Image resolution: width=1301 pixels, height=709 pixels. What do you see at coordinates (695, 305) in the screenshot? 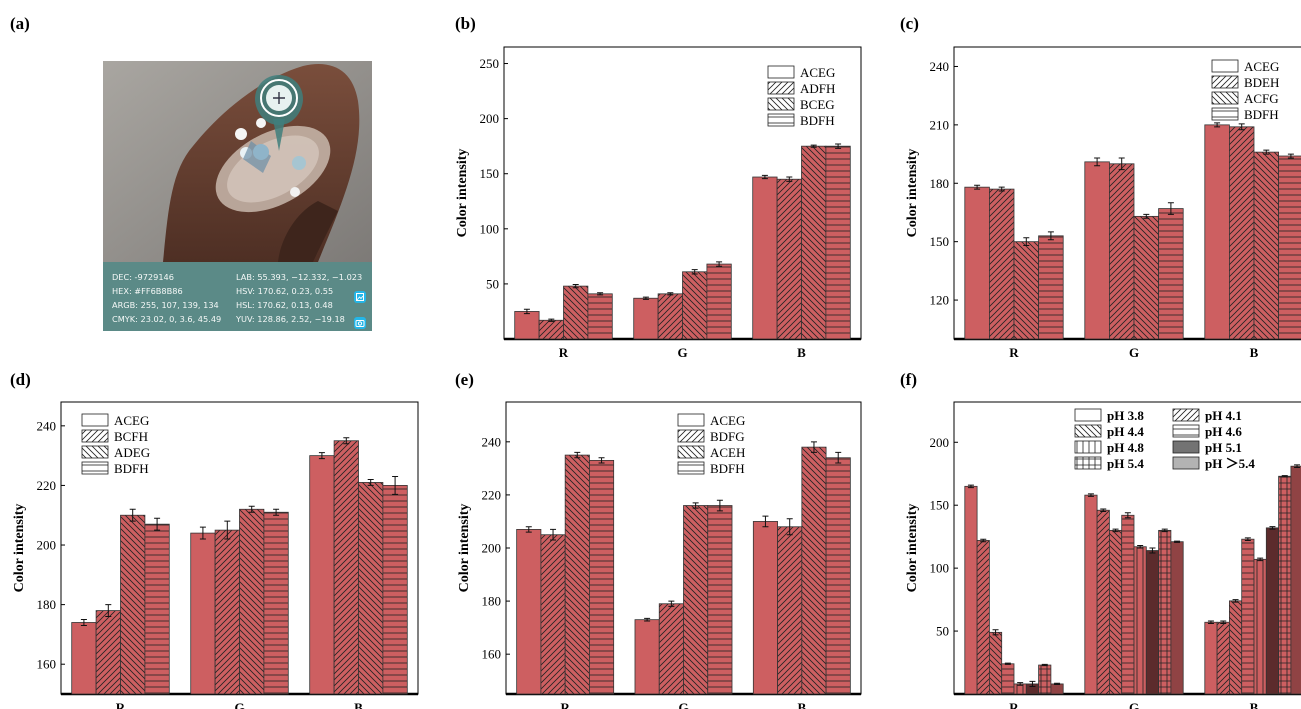
I see `bar-G-BCEG` at bounding box center [695, 305].